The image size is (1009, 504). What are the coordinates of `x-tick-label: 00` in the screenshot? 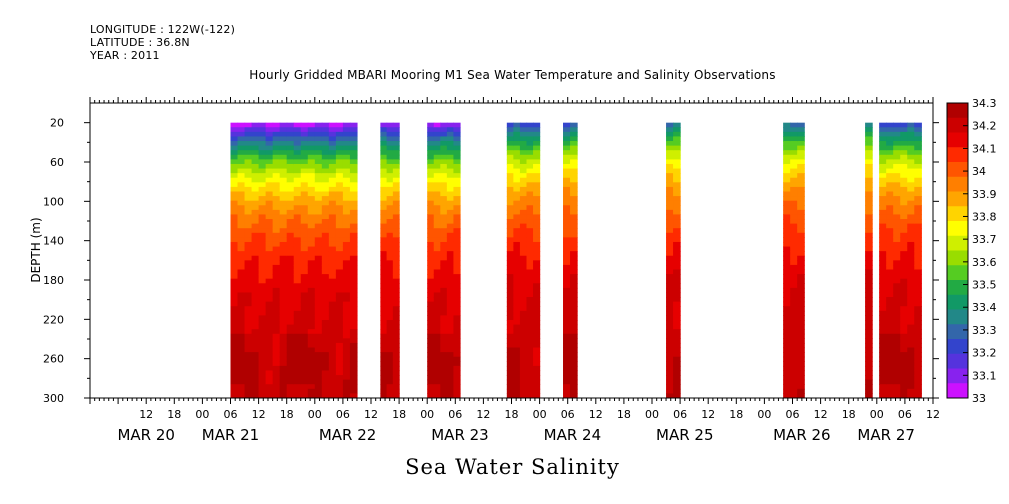 It's located at (652, 414).